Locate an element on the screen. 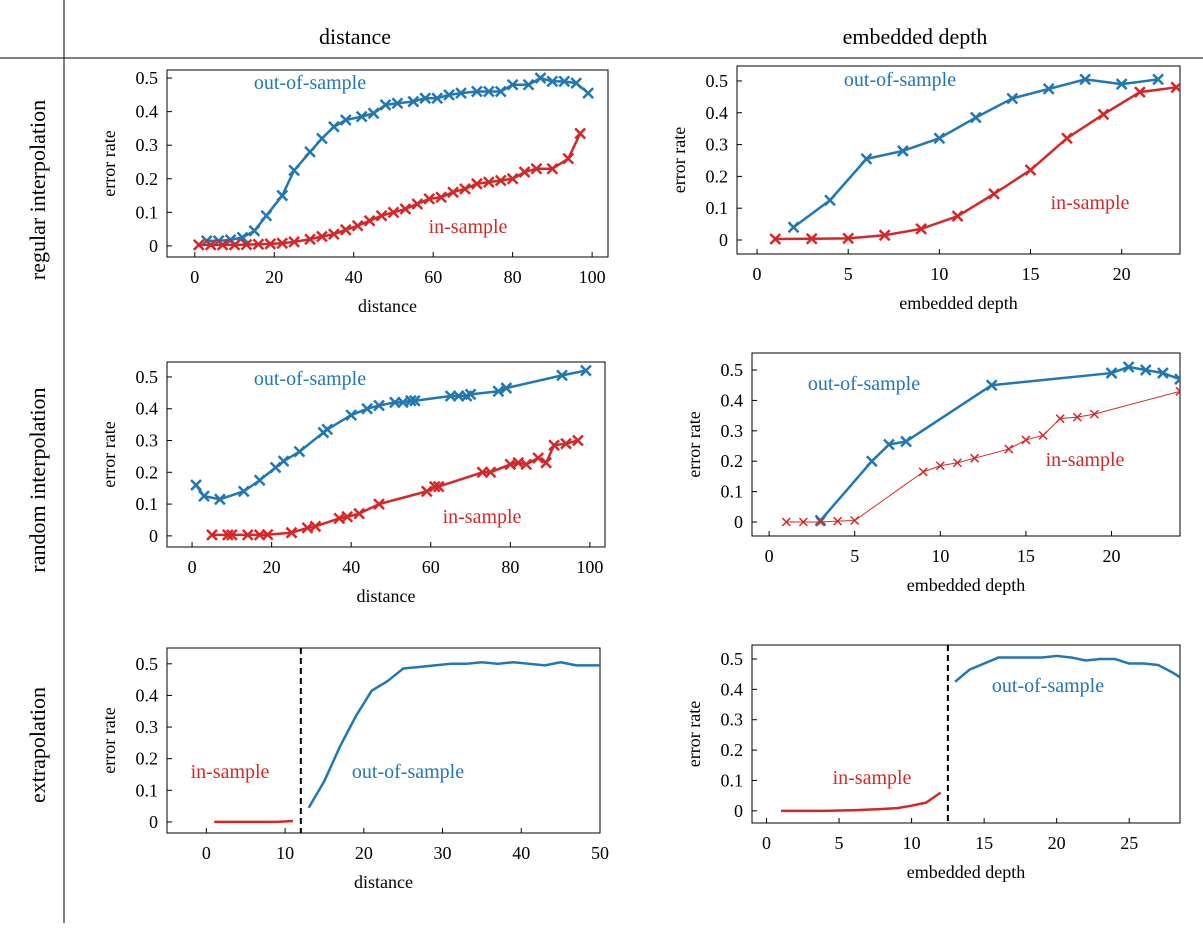  x-tick-label: 0 is located at coordinates (766, 843).